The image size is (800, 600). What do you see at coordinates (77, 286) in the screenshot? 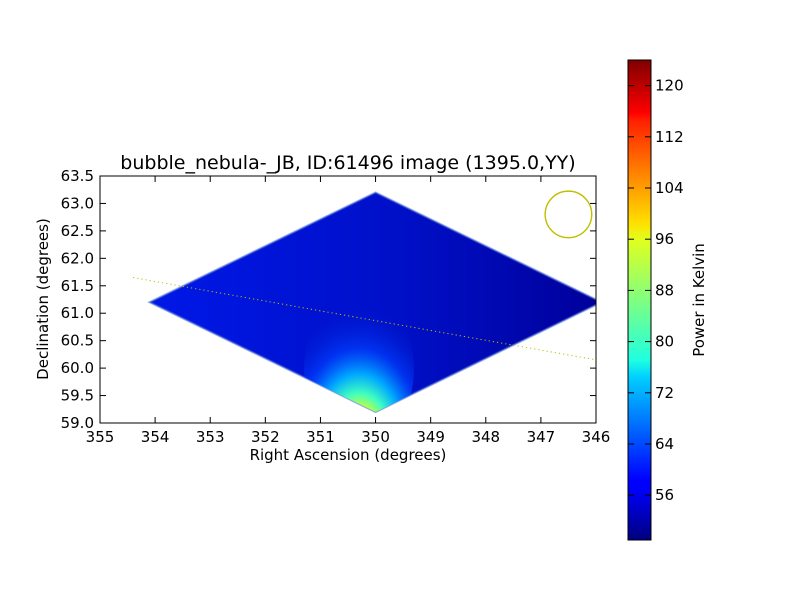
I see `y-tick-label: 61.5` at bounding box center [77, 286].